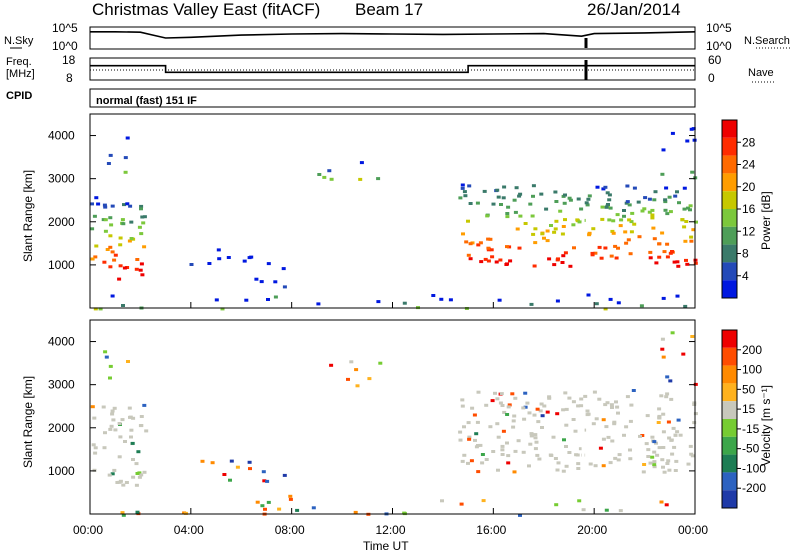 Image resolution: width=800 pixels, height=554 pixels. Describe the element at coordinates (389, 9) in the screenshot. I see `beam-label: Beam 17` at that location.